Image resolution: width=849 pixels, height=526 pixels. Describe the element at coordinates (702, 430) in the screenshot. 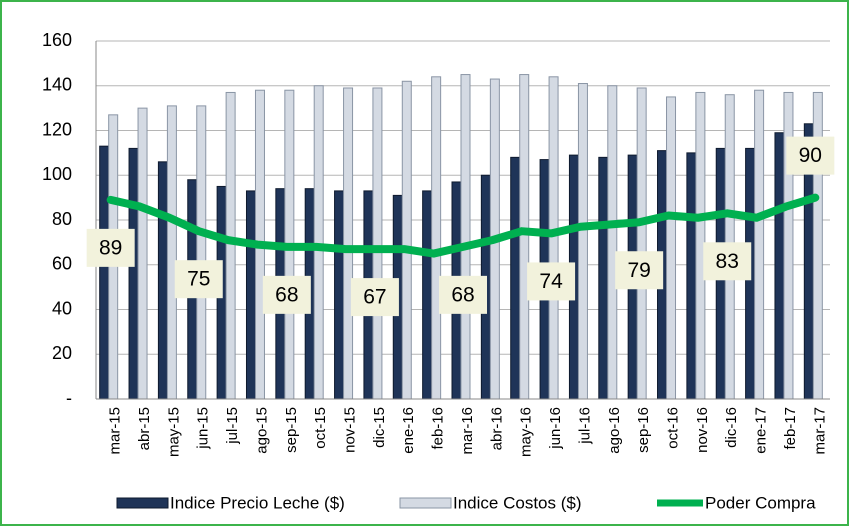

I see `x-tick-label: nov-16` at that location.